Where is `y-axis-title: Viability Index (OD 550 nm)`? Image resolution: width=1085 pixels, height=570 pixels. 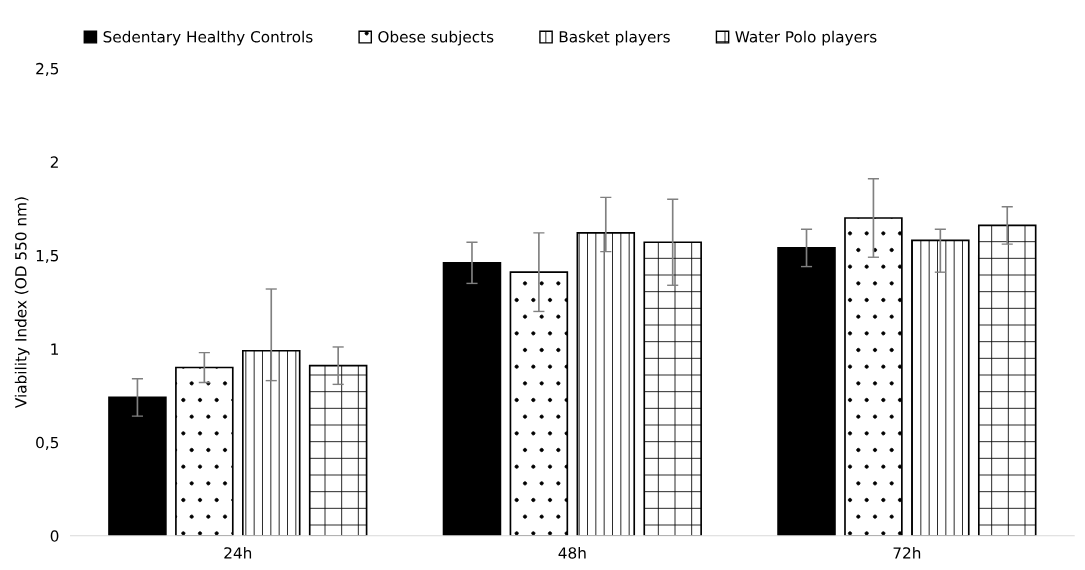
y-axis-title: Viability Index (OD 550 nm) is located at coordinates (22, 303).